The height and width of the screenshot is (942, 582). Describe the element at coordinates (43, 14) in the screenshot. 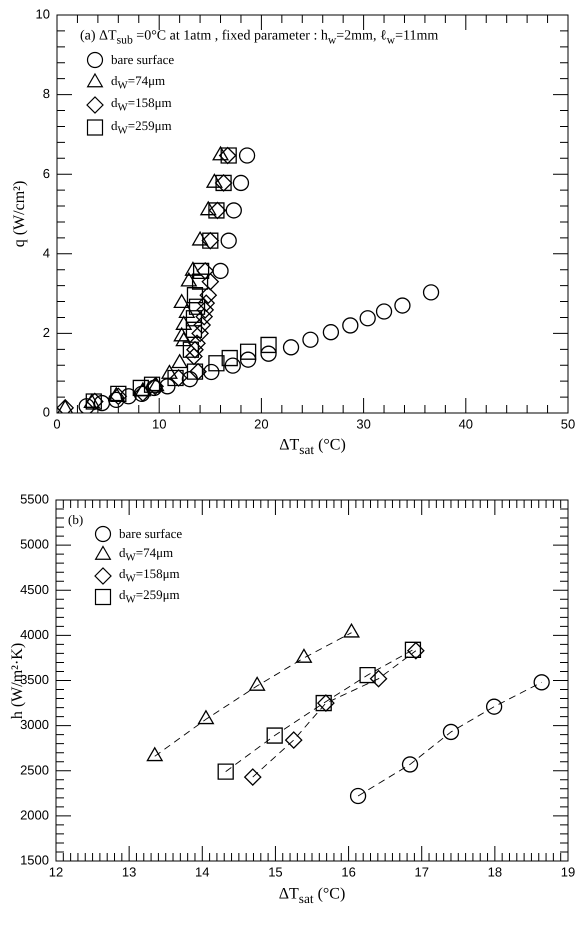

I see `y-tick-label: 10` at that location.